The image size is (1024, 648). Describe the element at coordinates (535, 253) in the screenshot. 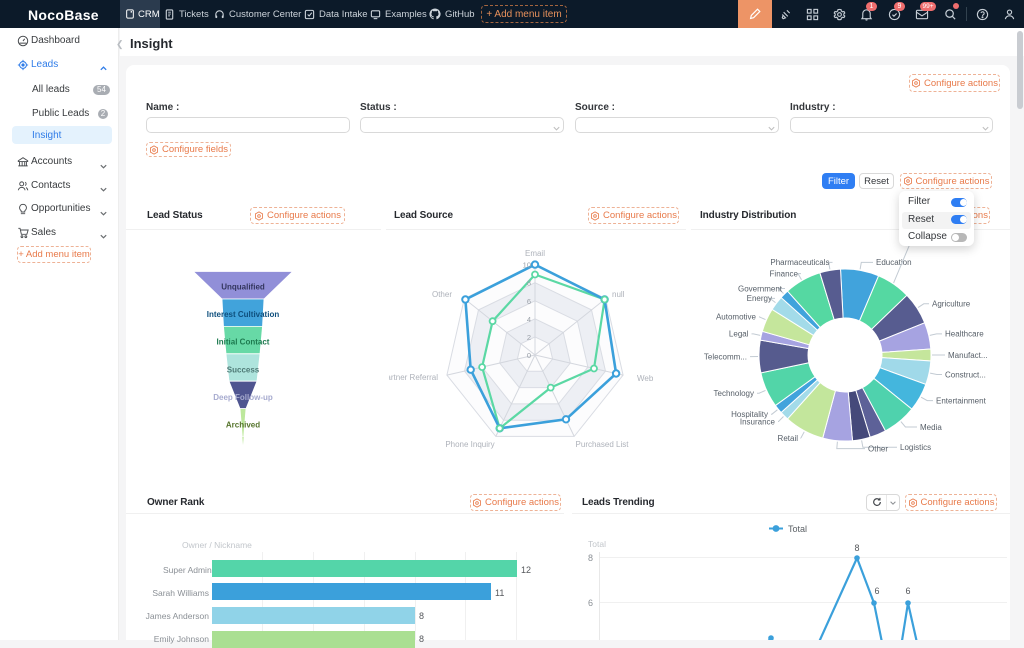

I see `svg-text: Email` at that location.